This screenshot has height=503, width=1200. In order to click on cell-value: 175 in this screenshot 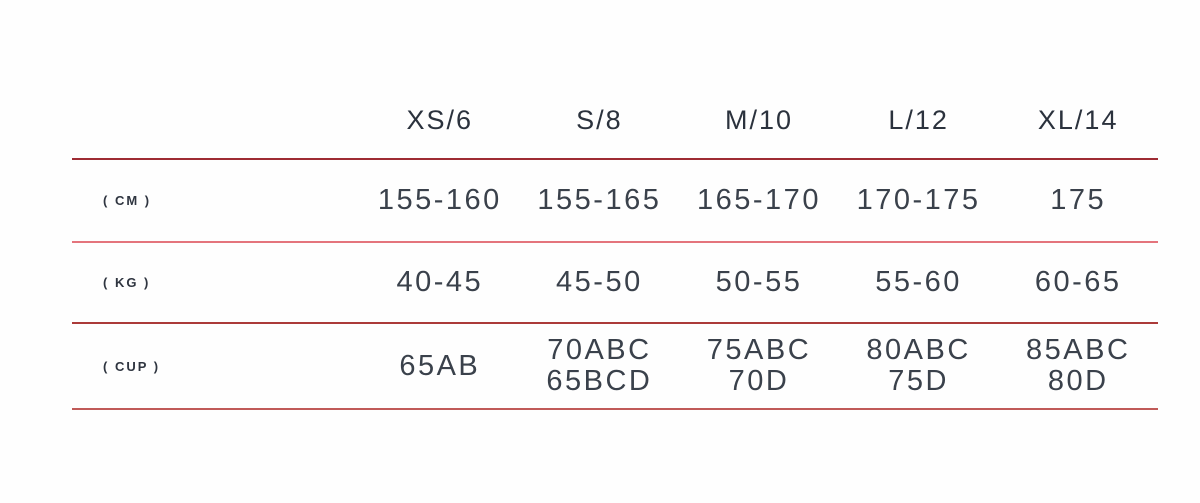, I will do `click(1078, 200)`.